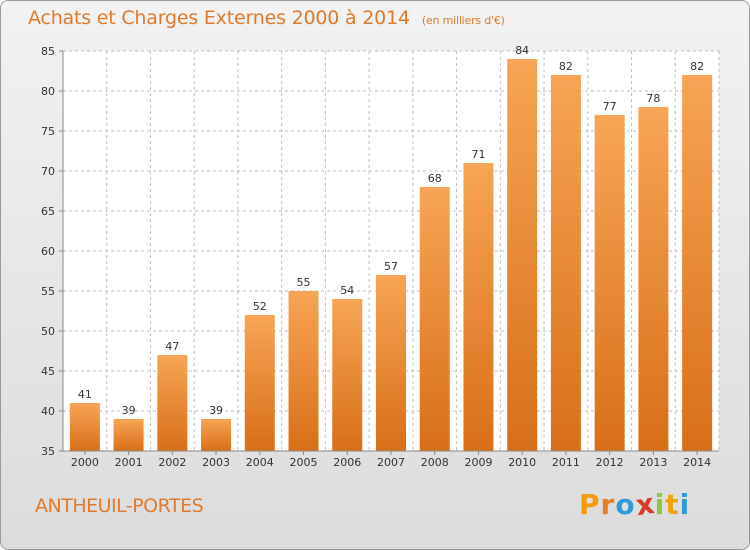 Image resolution: width=750 pixels, height=550 pixels. I want to click on logo-letter: x, so click(645, 504).